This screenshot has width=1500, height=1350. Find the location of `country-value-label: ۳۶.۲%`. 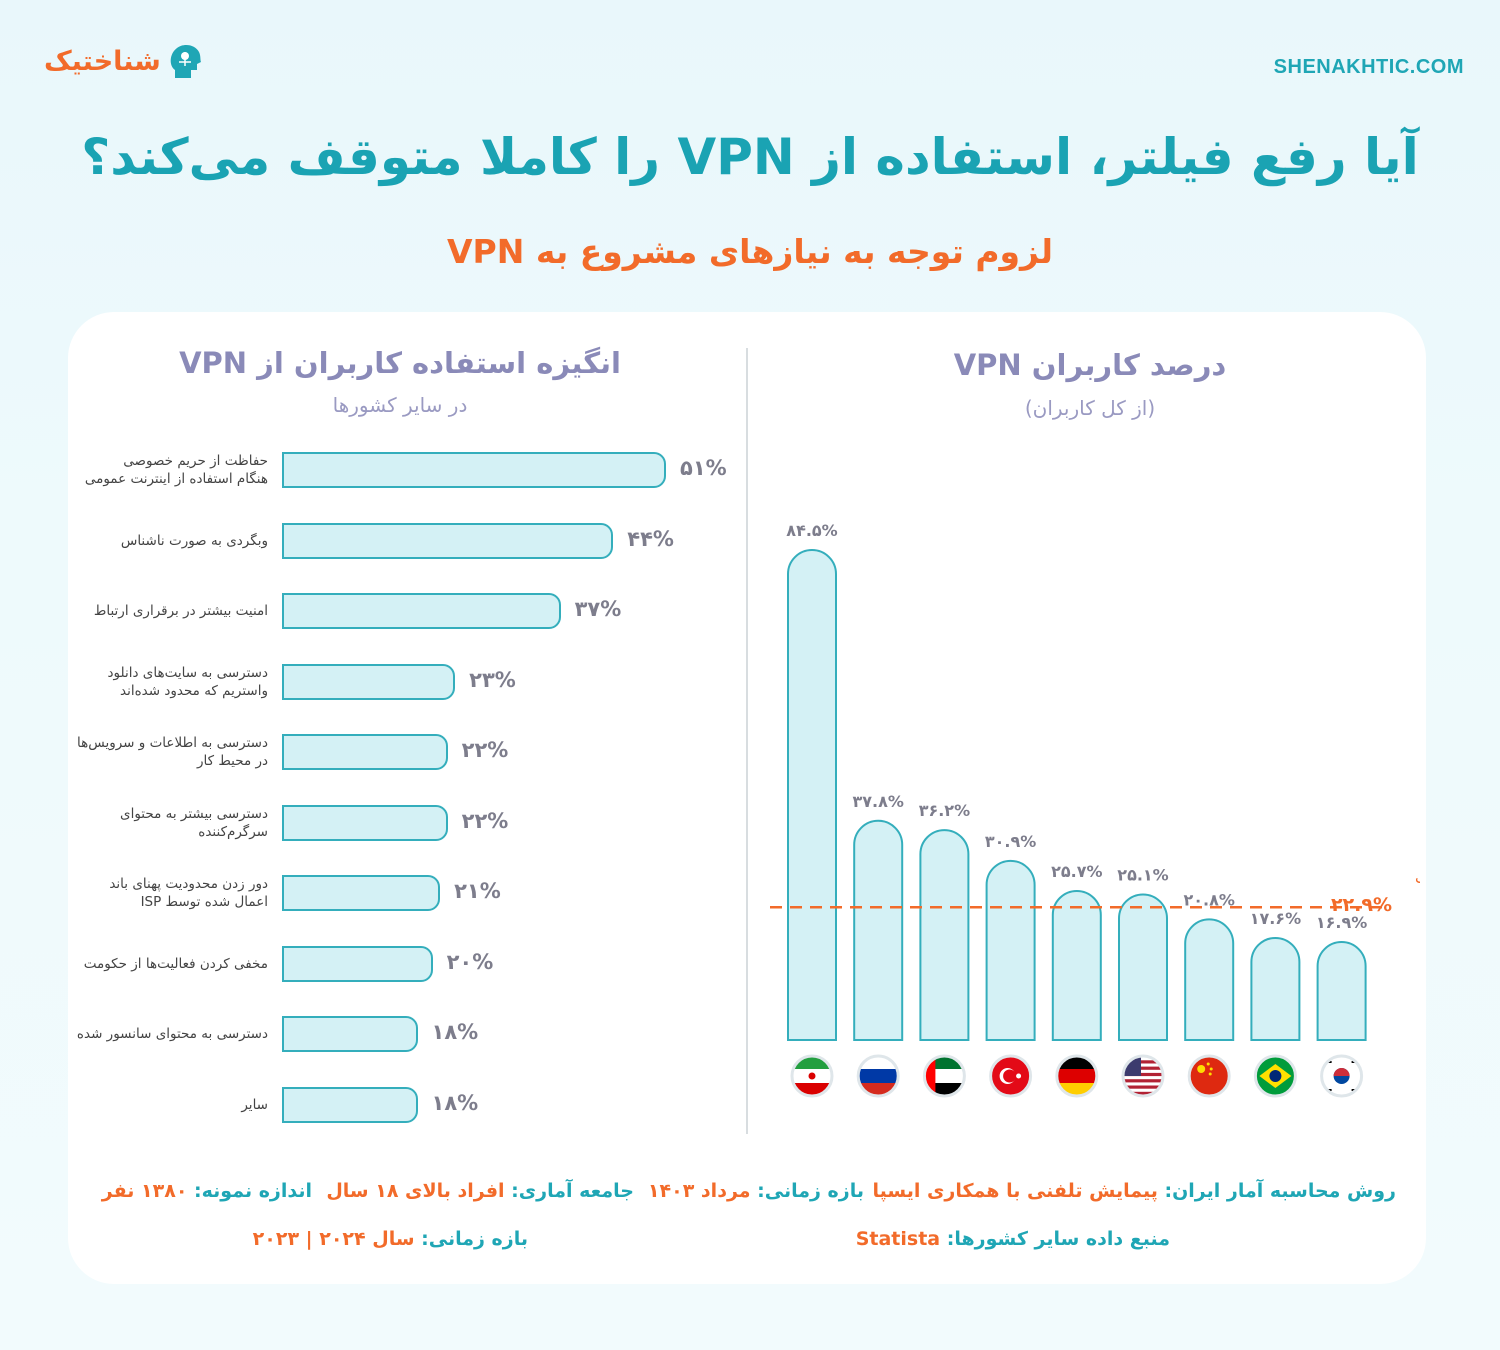

country-value-label: ۳۶.۲% is located at coordinates (944, 810).